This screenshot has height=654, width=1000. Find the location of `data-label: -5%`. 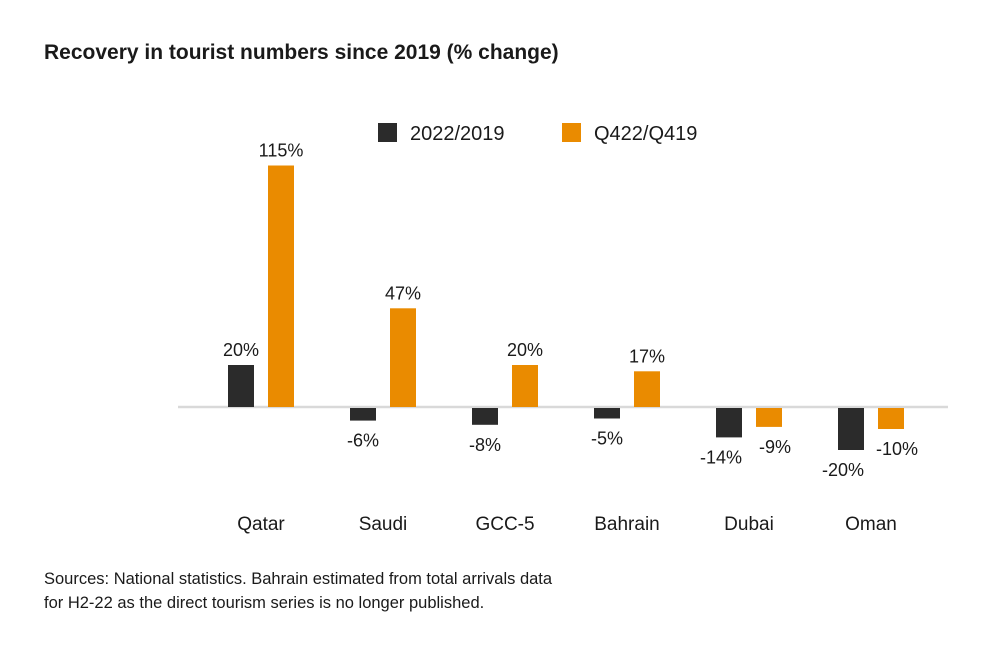

data-label: -5% is located at coordinates (607, 439).